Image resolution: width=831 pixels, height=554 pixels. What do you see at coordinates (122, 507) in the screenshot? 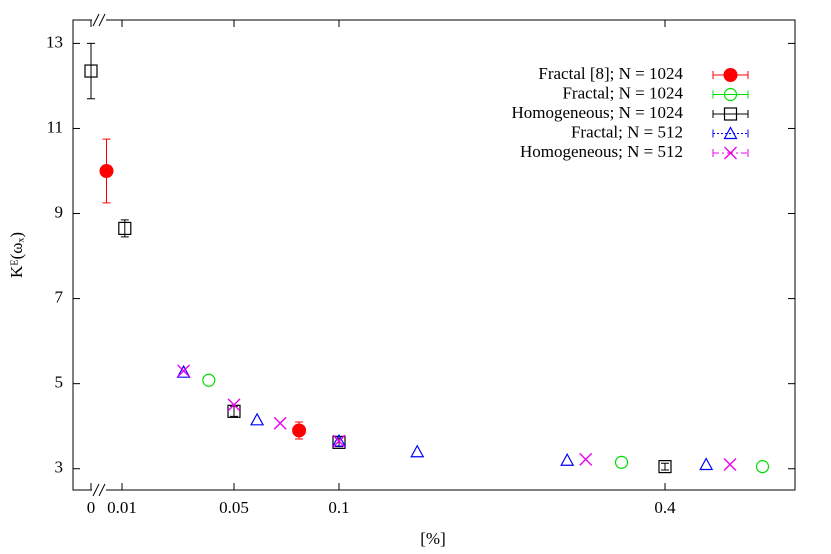
I see `x-tick-label: 0.01` at bounding box center [122, 507].